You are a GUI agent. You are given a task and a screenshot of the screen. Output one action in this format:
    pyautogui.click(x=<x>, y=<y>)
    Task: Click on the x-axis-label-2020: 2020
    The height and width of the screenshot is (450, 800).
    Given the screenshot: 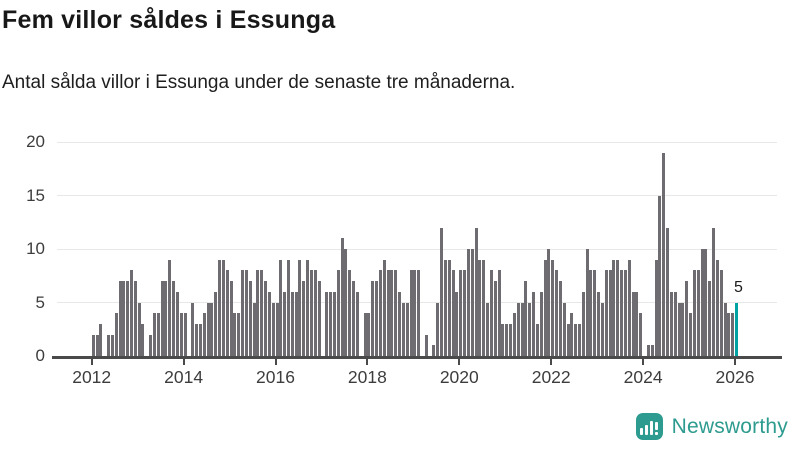 What is the action you would take?
    pyautogui.click(x=459, y=377)
    